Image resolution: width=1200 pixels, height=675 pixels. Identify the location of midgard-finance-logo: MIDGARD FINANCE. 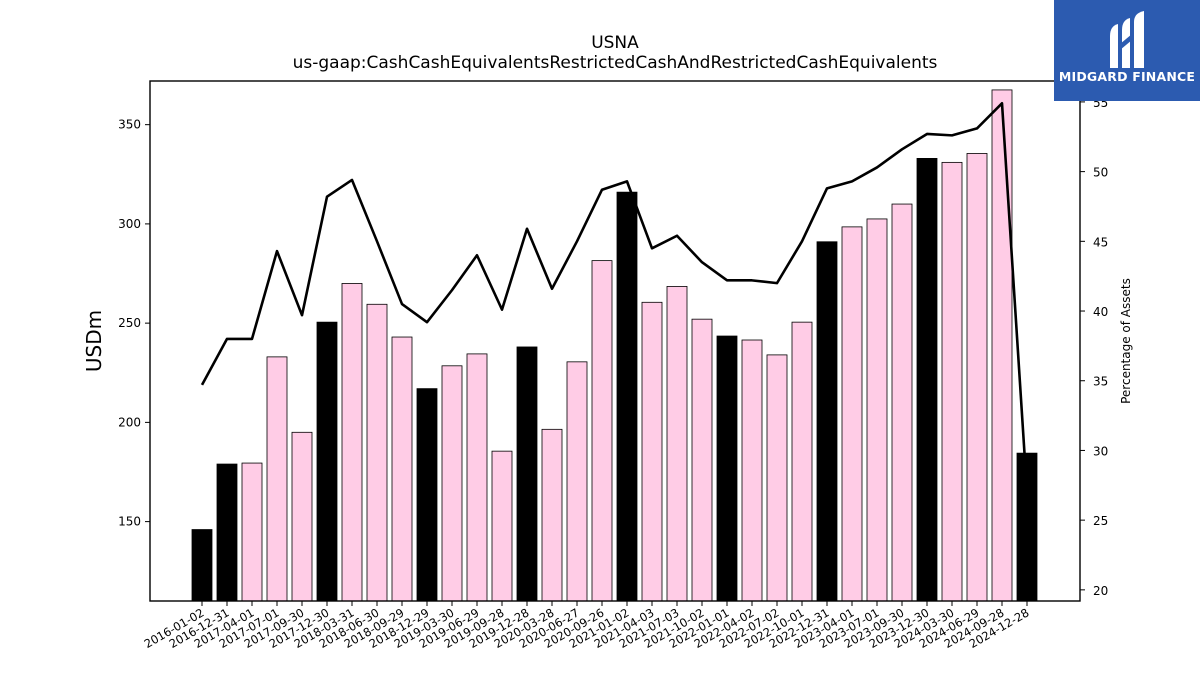
(1127, 50).